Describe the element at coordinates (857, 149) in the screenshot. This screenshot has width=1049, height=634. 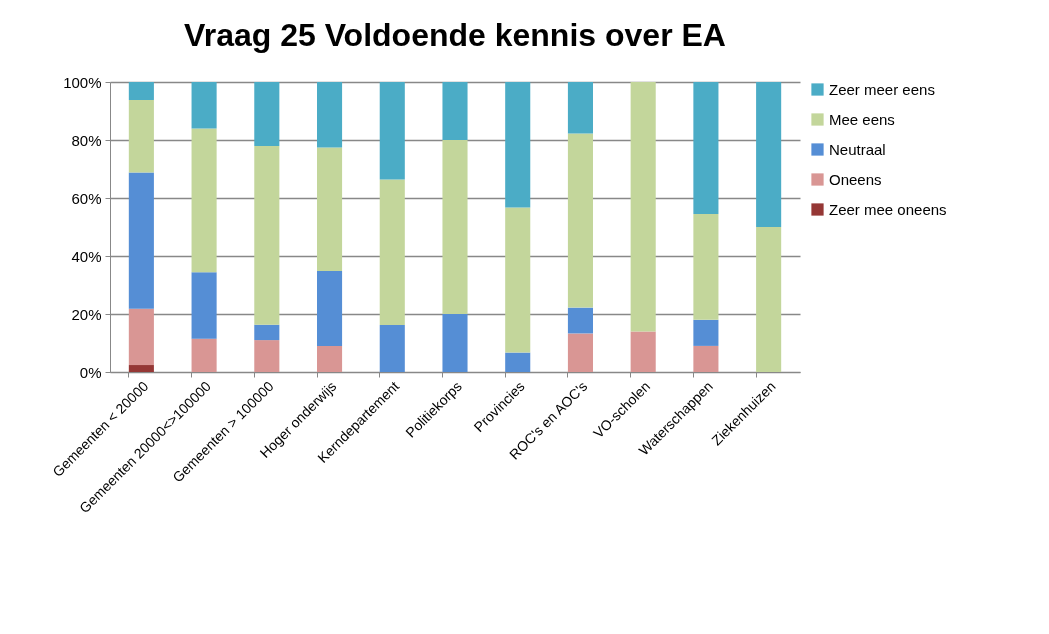
I see `legend-label: Neutraal` at that location.